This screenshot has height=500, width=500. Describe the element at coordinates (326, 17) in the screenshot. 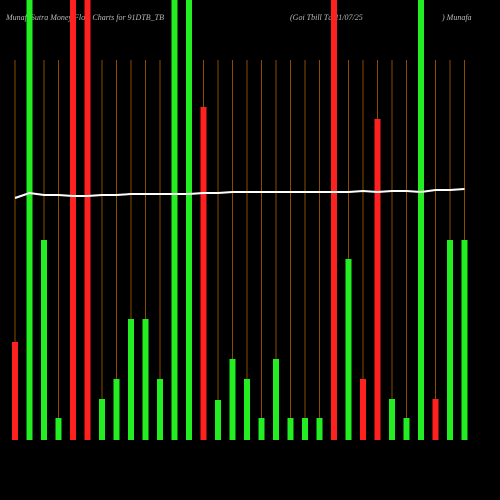

I see `chart-subtitle: (Goi Tbill Td-11/07/25` at that location.